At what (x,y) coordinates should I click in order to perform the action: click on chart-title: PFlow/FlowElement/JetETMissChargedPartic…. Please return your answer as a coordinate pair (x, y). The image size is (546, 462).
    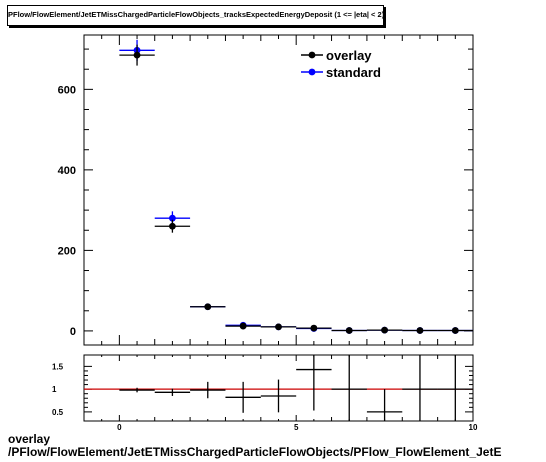
    Looking at the image, I should click on (196, 14).